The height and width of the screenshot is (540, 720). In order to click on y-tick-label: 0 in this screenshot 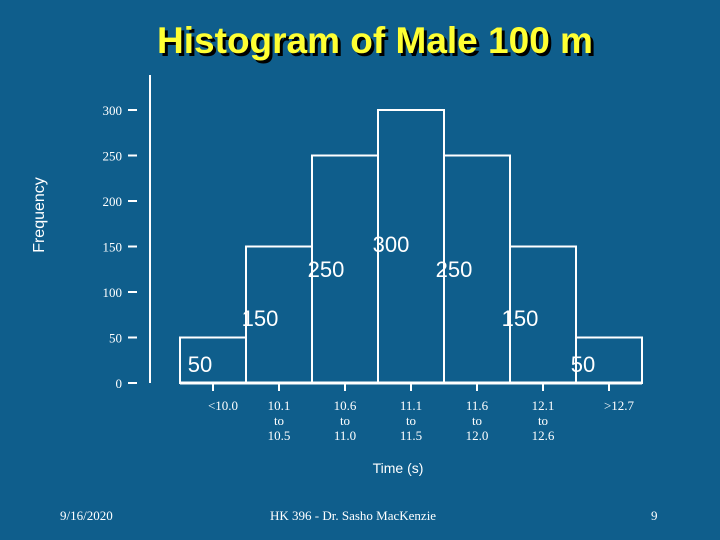, I will do `click(119, 383)`.